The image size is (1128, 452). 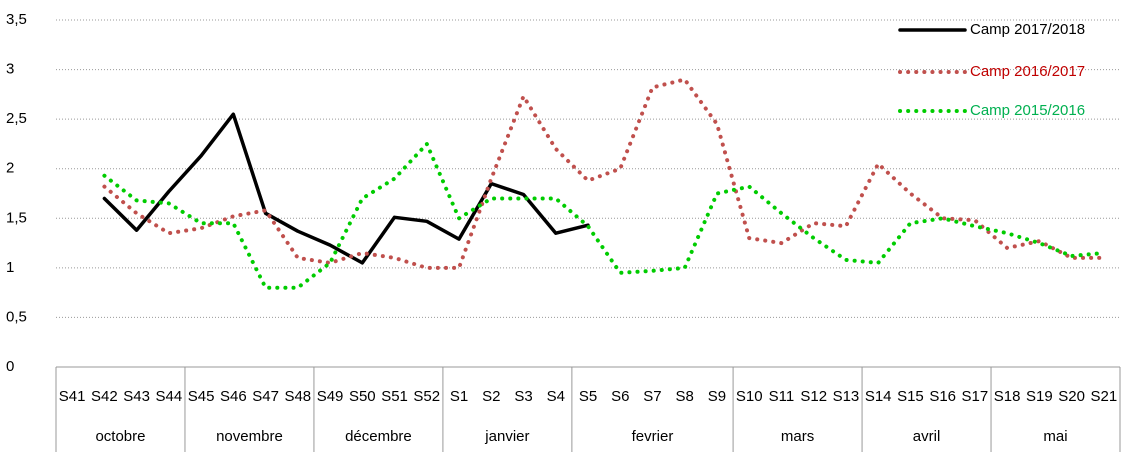 What do you see at coordinates (506, 436) in the screenshot?
I see `group-label: janvier` at bounding box center [506, 436].